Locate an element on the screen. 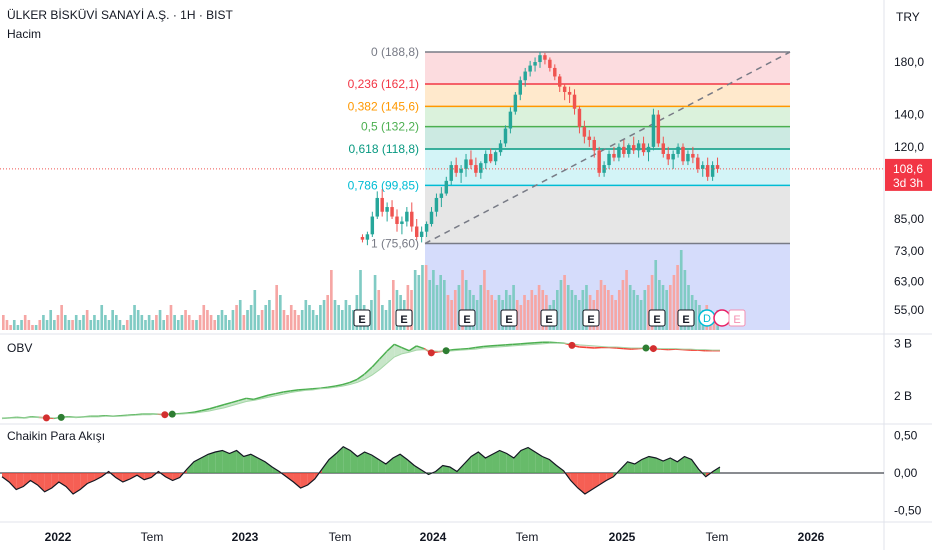 The height and width of the screenshot is (550, 932). price-tick-label: 73,00 is located at coordinates (909, 251).